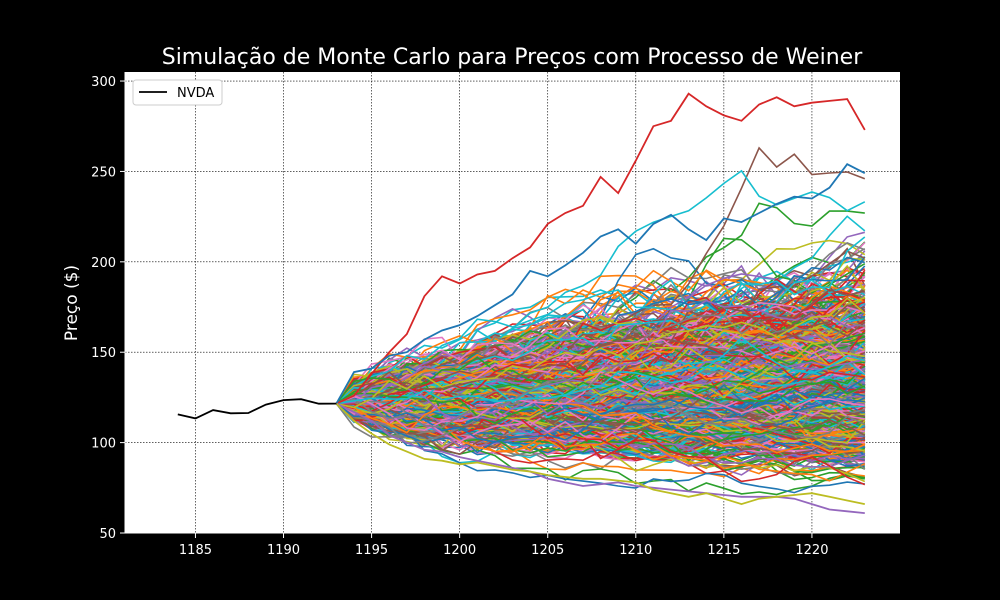 The height and width of the screenshot is (600, 1000). I want to click on highlighted-simulated-path, so click(600, 454).